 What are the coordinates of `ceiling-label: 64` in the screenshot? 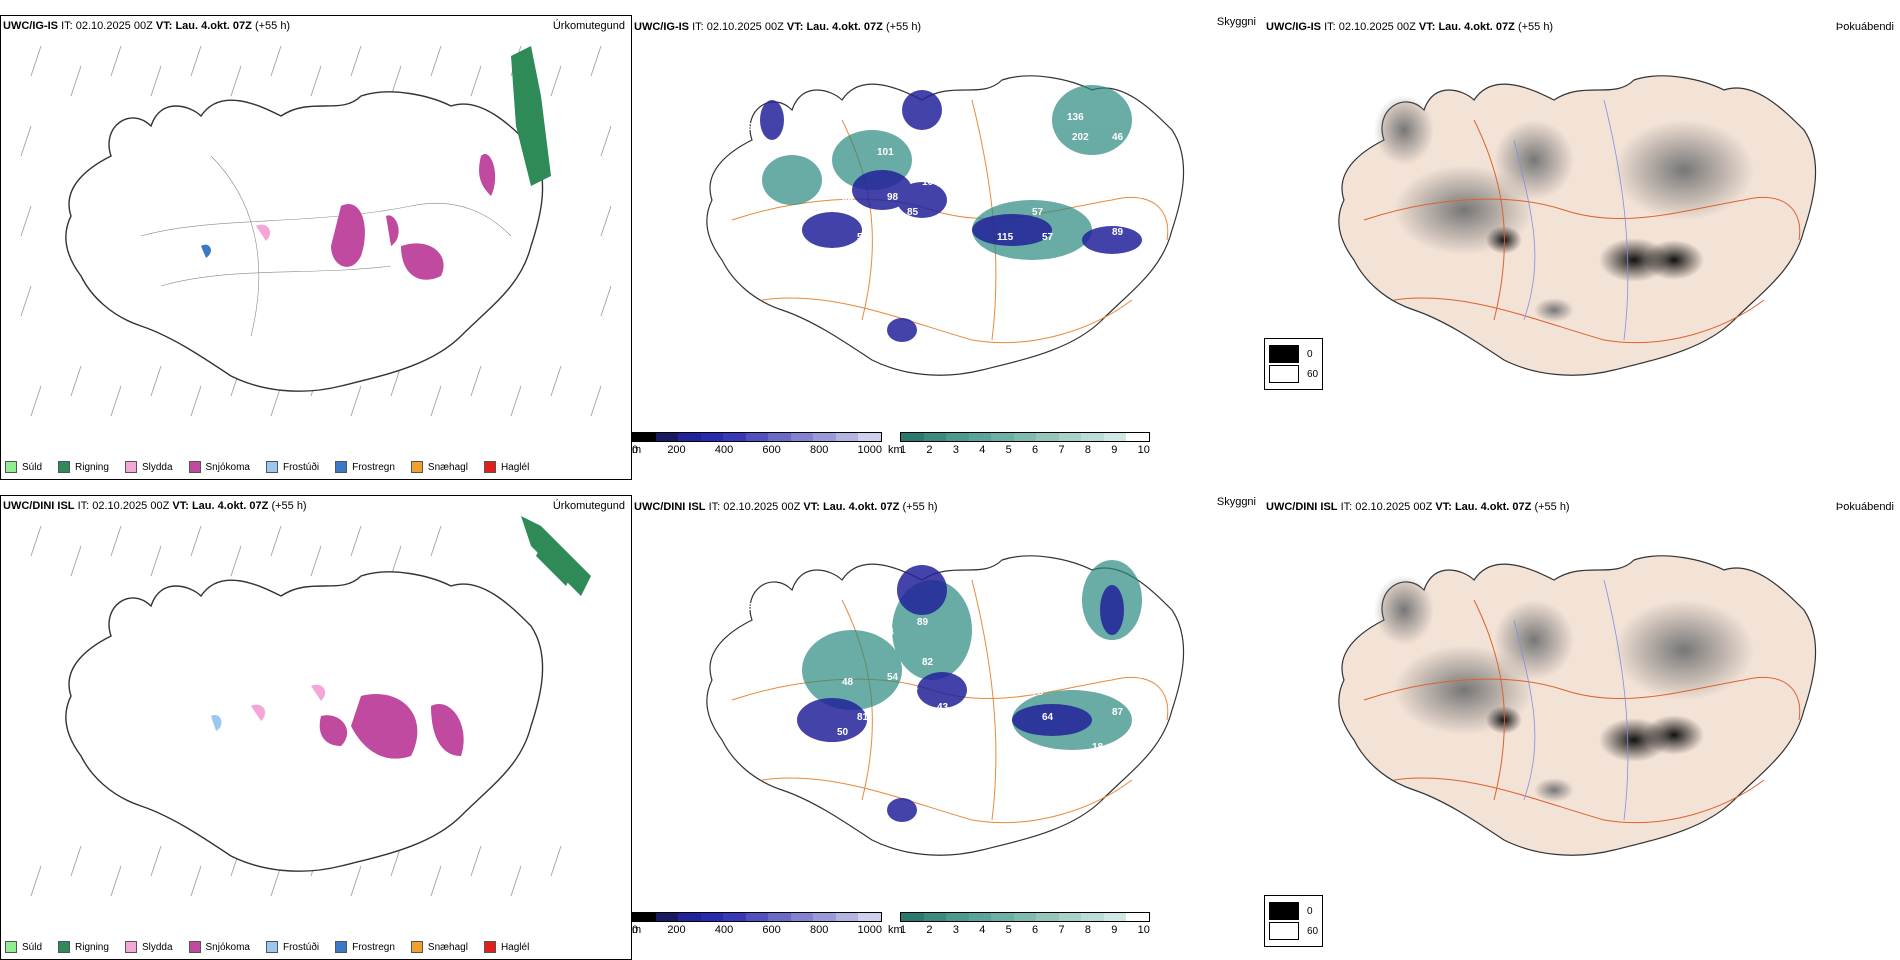 It's located at (1048, 717).